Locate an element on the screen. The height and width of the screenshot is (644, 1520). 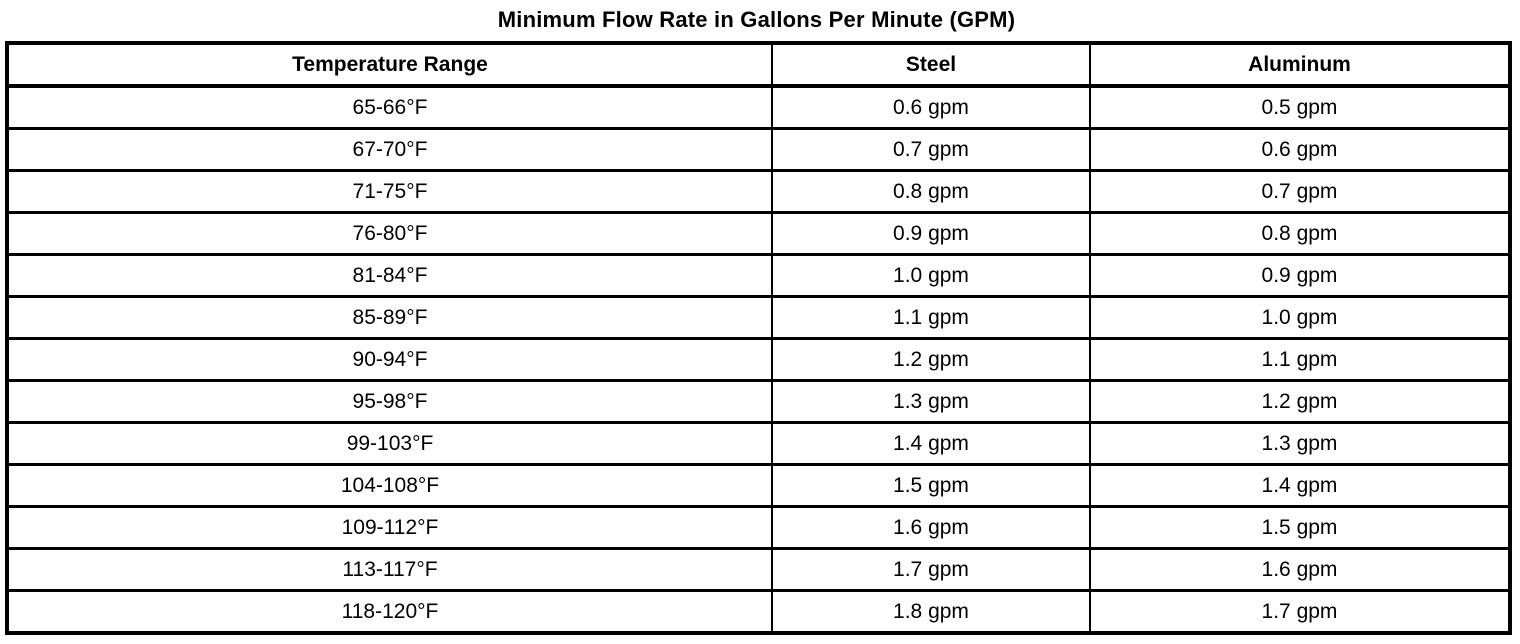
temperature-cell: 118-120°F is located at coordinates (389, 612).